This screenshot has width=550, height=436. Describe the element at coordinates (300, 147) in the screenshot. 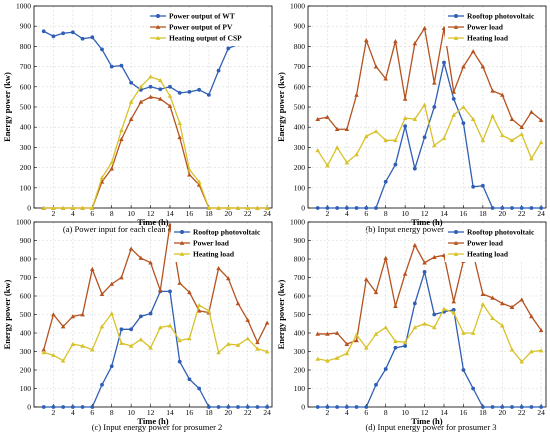

I see `y-tick-label: 300` at that location.